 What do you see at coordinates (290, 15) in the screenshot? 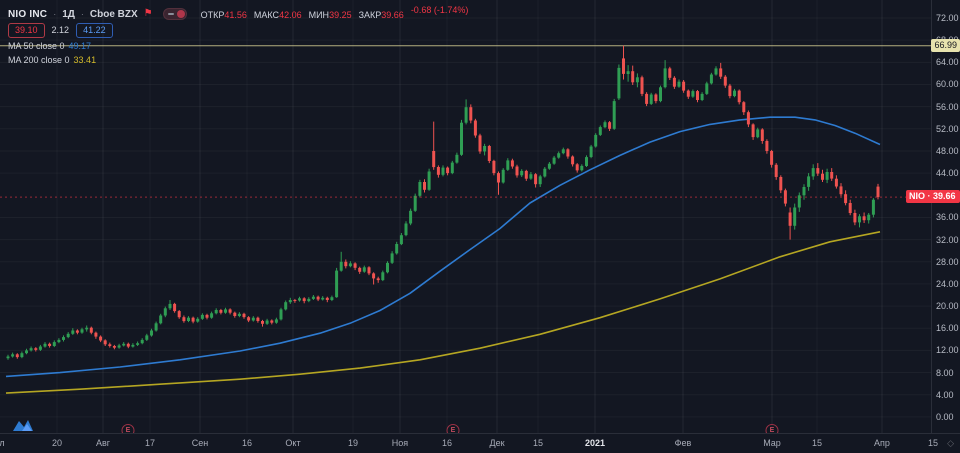
I see `high-value: 42.06` at bounding box center [290, 15].